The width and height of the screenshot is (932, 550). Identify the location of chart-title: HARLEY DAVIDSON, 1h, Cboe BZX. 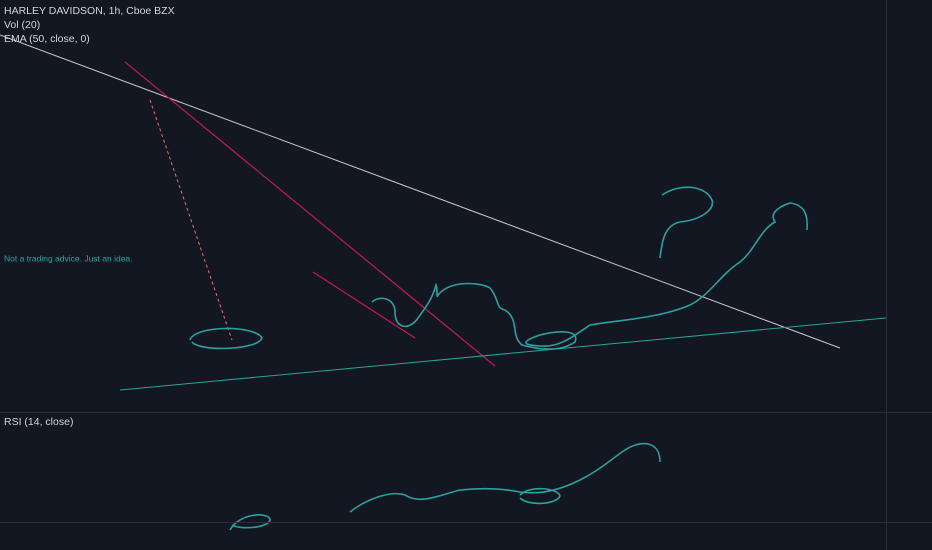
(89, 11).